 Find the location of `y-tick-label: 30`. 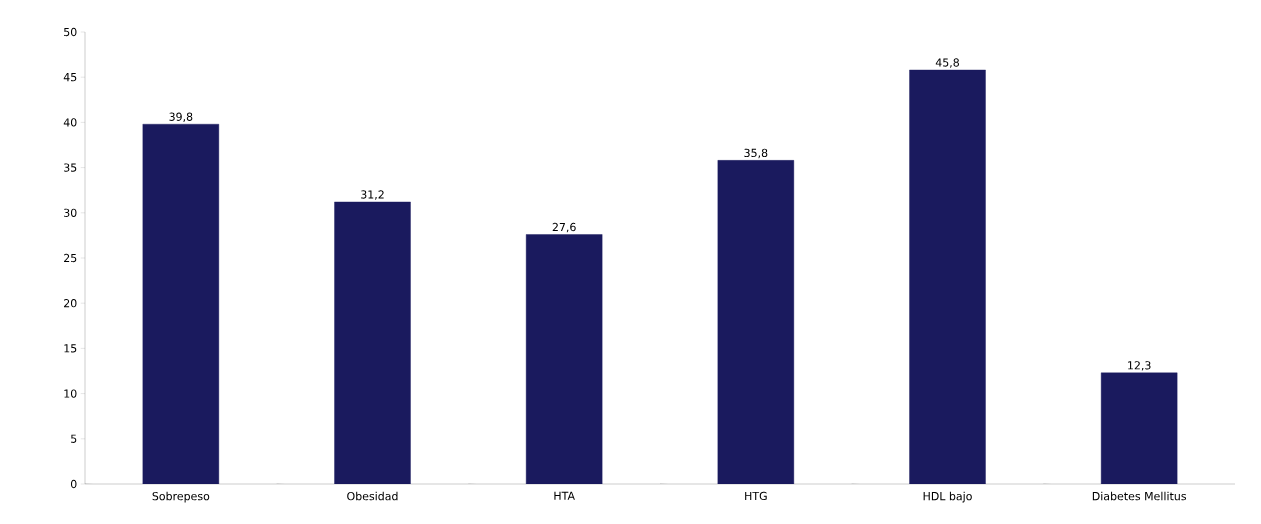

y-tick-label: 30 is located at coordinates (70, 212).